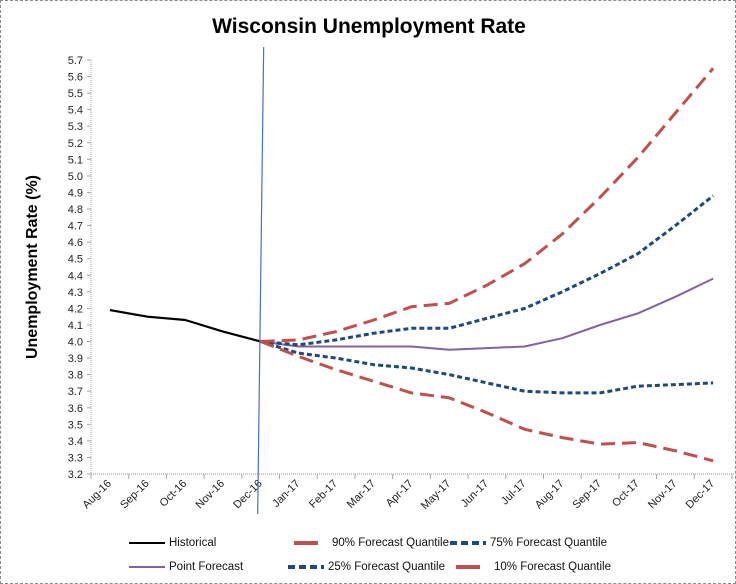 This screenshot has height=584, width=736. Describe the element at coordinates (75, 127) in the screenshot. I see `y-tick-label: 5.3` at that location.